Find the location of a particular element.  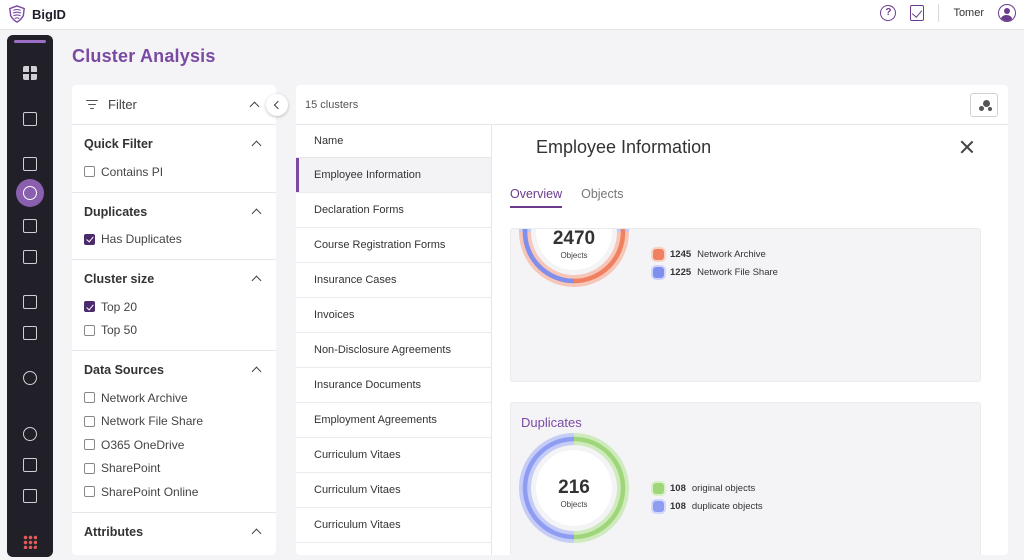

duplicates-total-label: Objects is located at coordinates (574, 504).